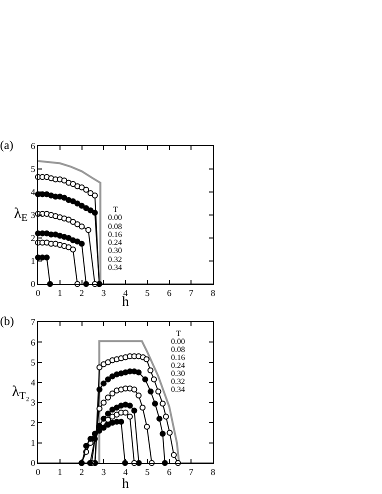 Image resolution: width=382 pixels, height=494 pixels. What do you see at coordinates (21, 215) in the screenshot?
I see `y-axis-title: λ$_{E}$` at bounding box center [21, 215].